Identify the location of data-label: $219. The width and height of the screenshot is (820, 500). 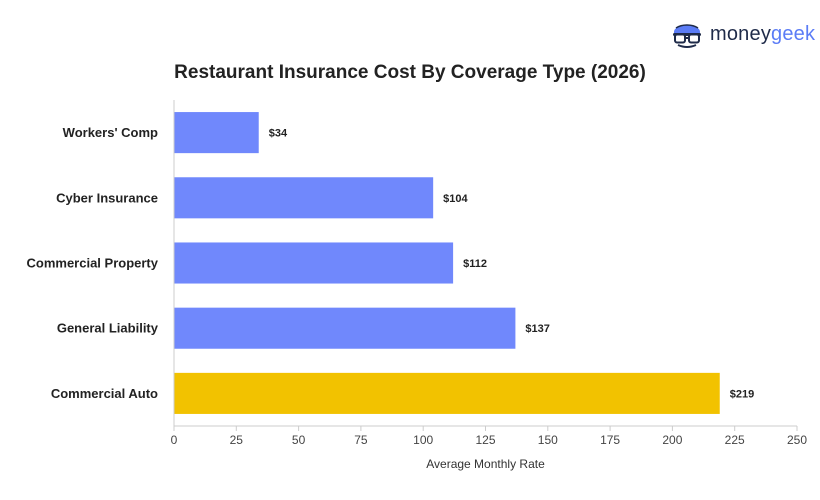
(742, 394).